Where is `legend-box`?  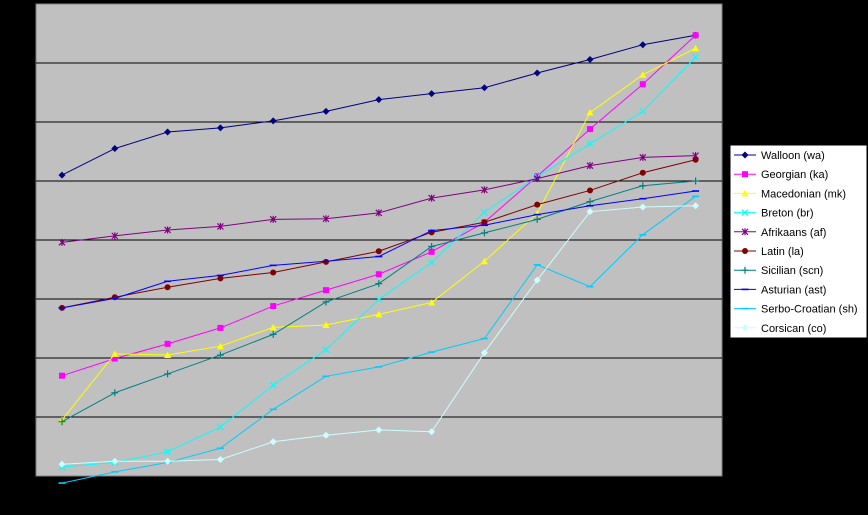
legend-box is located at coordinates (798, 241).